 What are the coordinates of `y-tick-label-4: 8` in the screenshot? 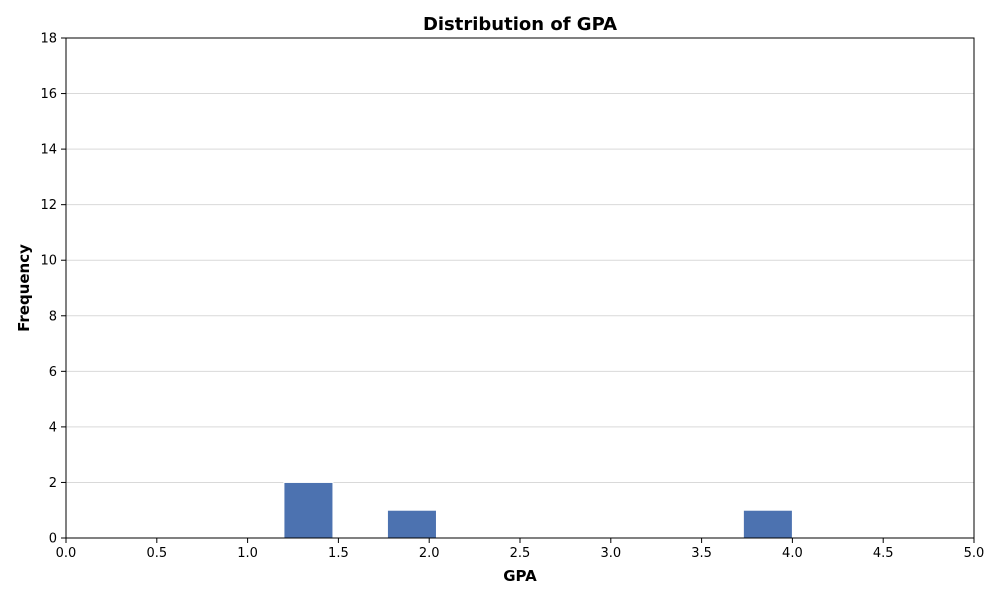 It's located at (53, 316).